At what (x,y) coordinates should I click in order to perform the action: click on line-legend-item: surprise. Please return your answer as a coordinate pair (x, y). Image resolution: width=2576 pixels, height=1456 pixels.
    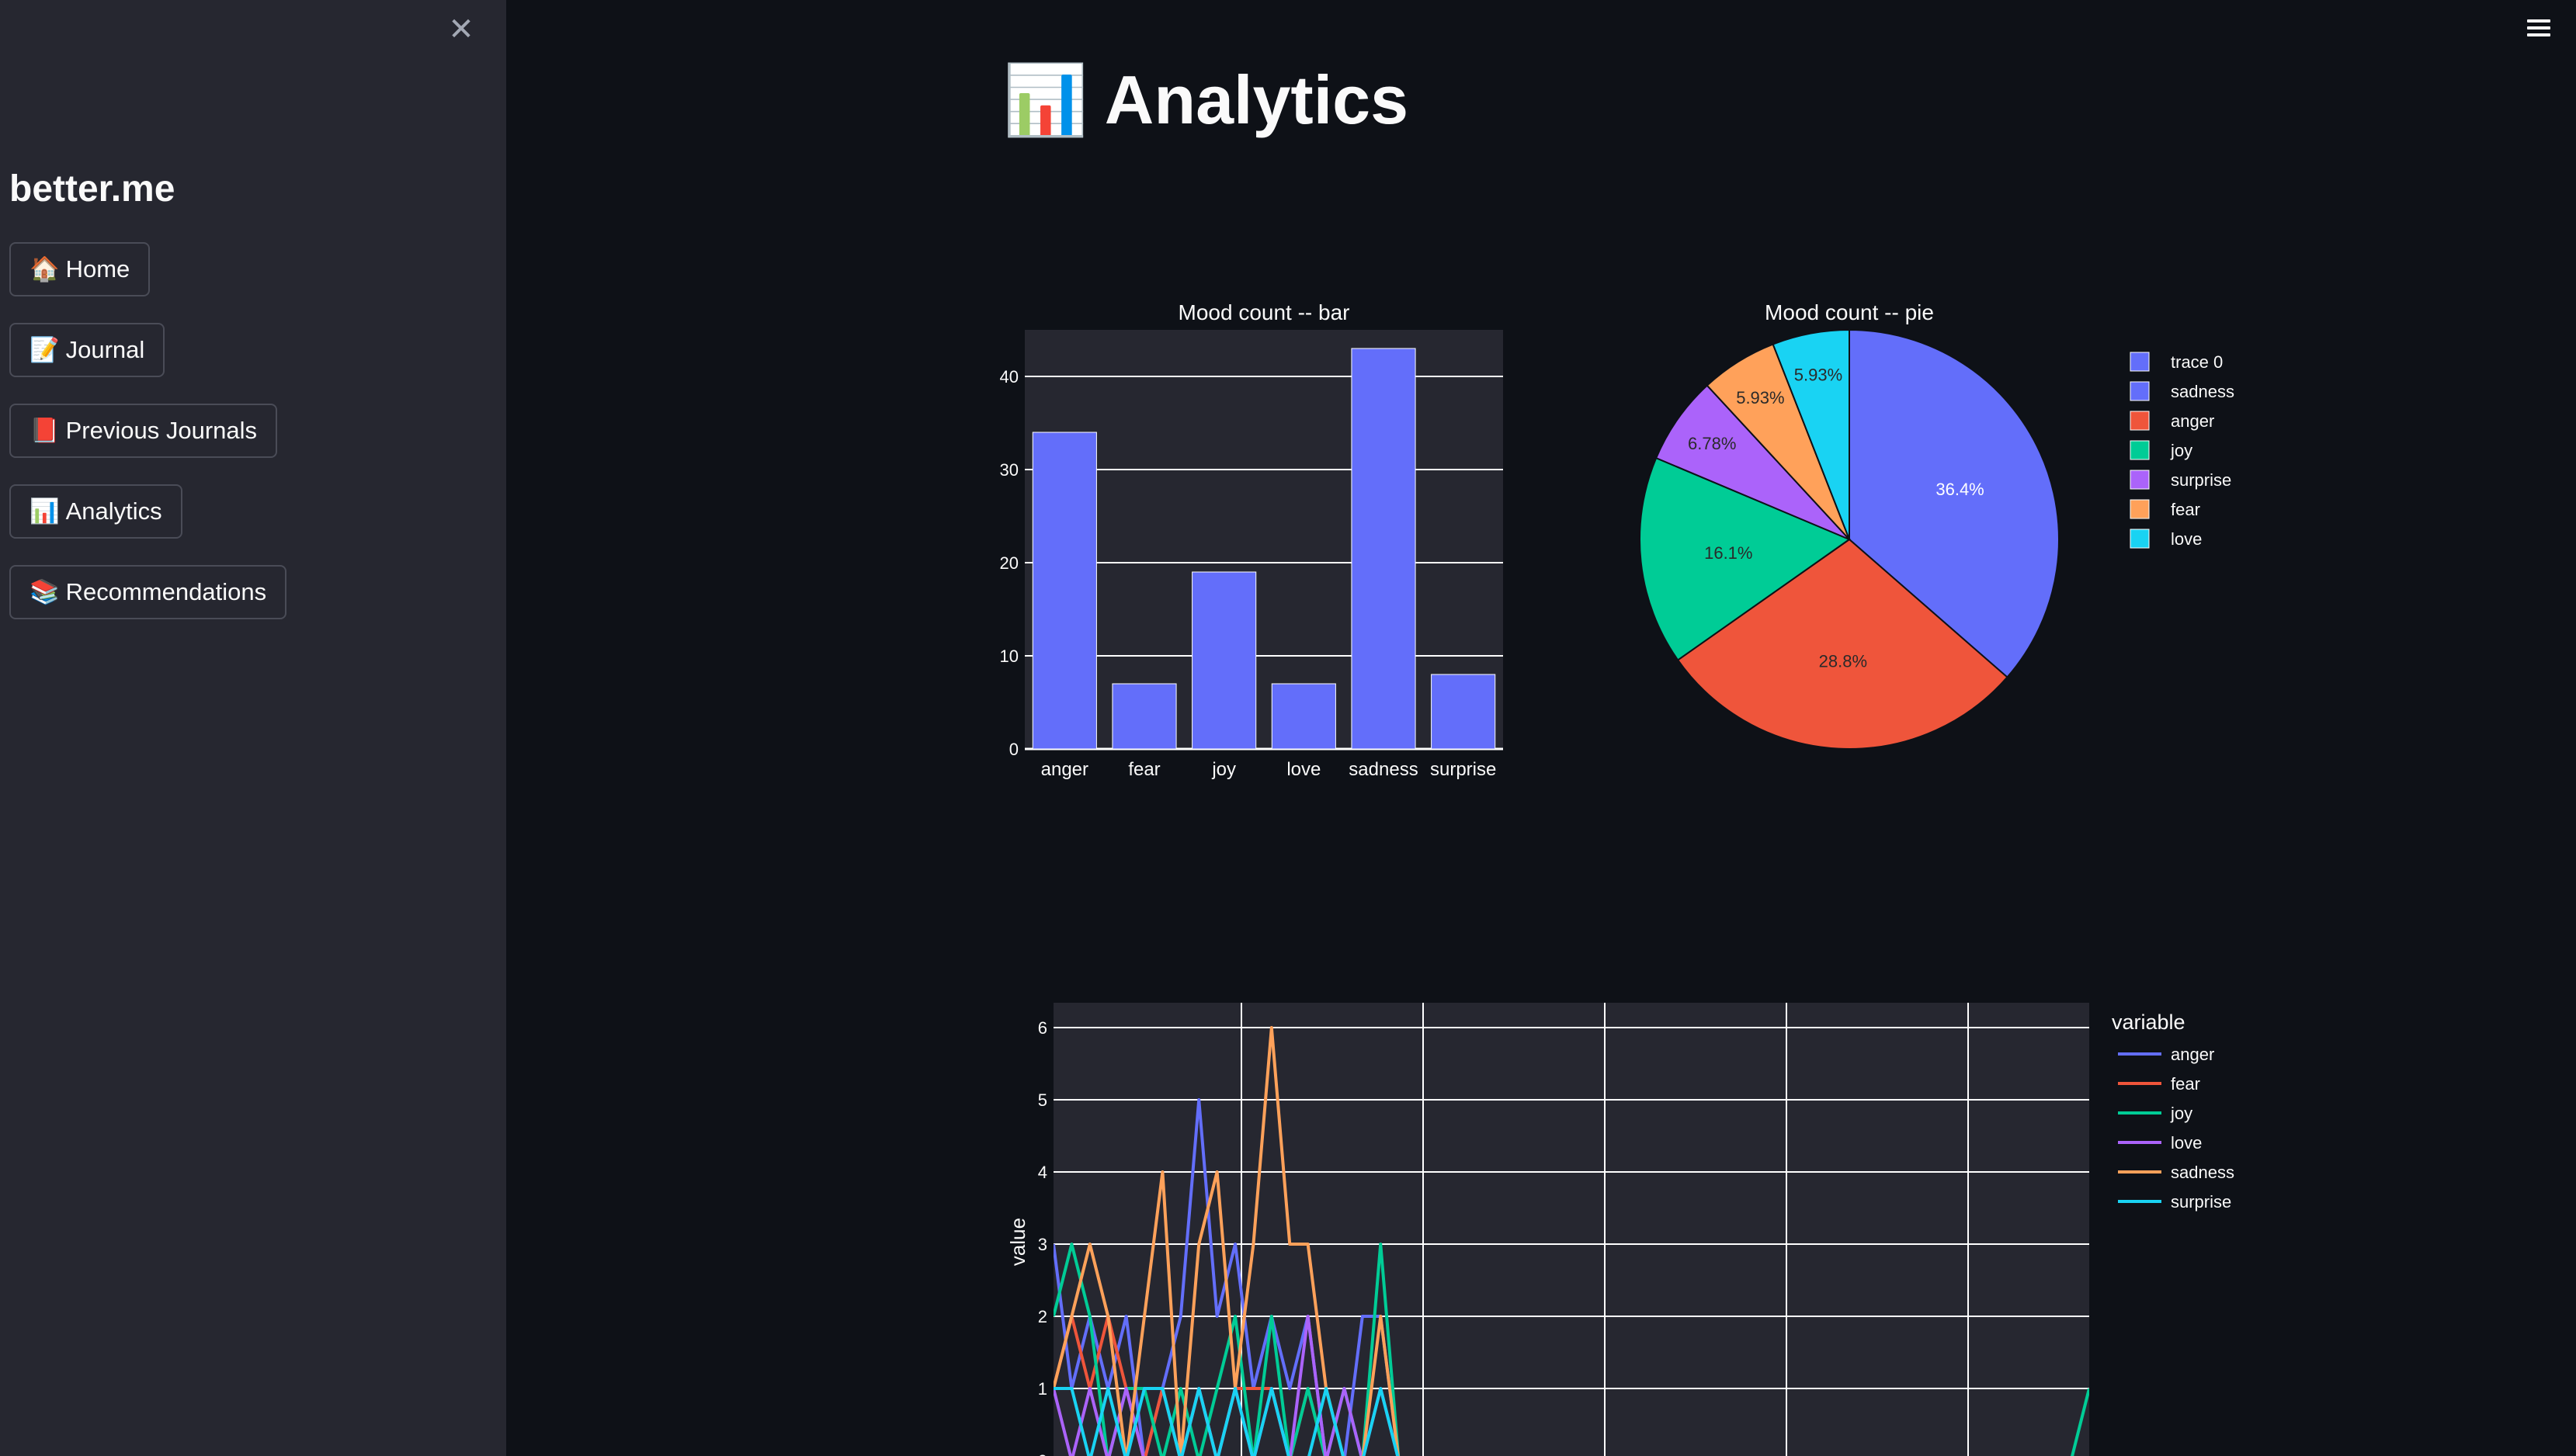
    Looking at the image, I should click on (2174, 1202).